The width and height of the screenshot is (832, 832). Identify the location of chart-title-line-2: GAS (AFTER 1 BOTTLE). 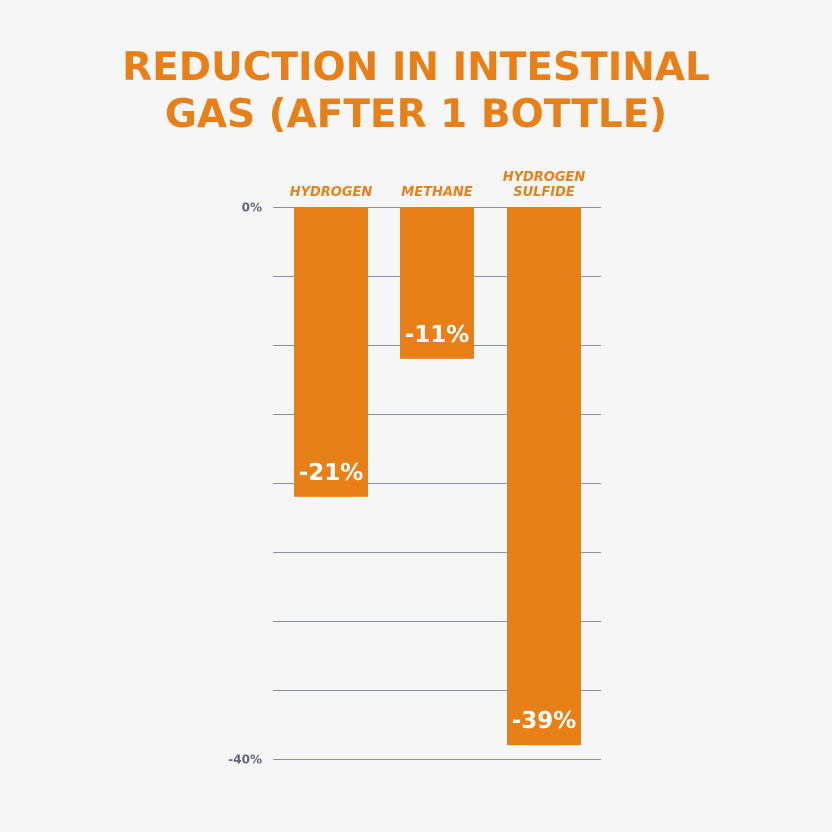
(416, 114).